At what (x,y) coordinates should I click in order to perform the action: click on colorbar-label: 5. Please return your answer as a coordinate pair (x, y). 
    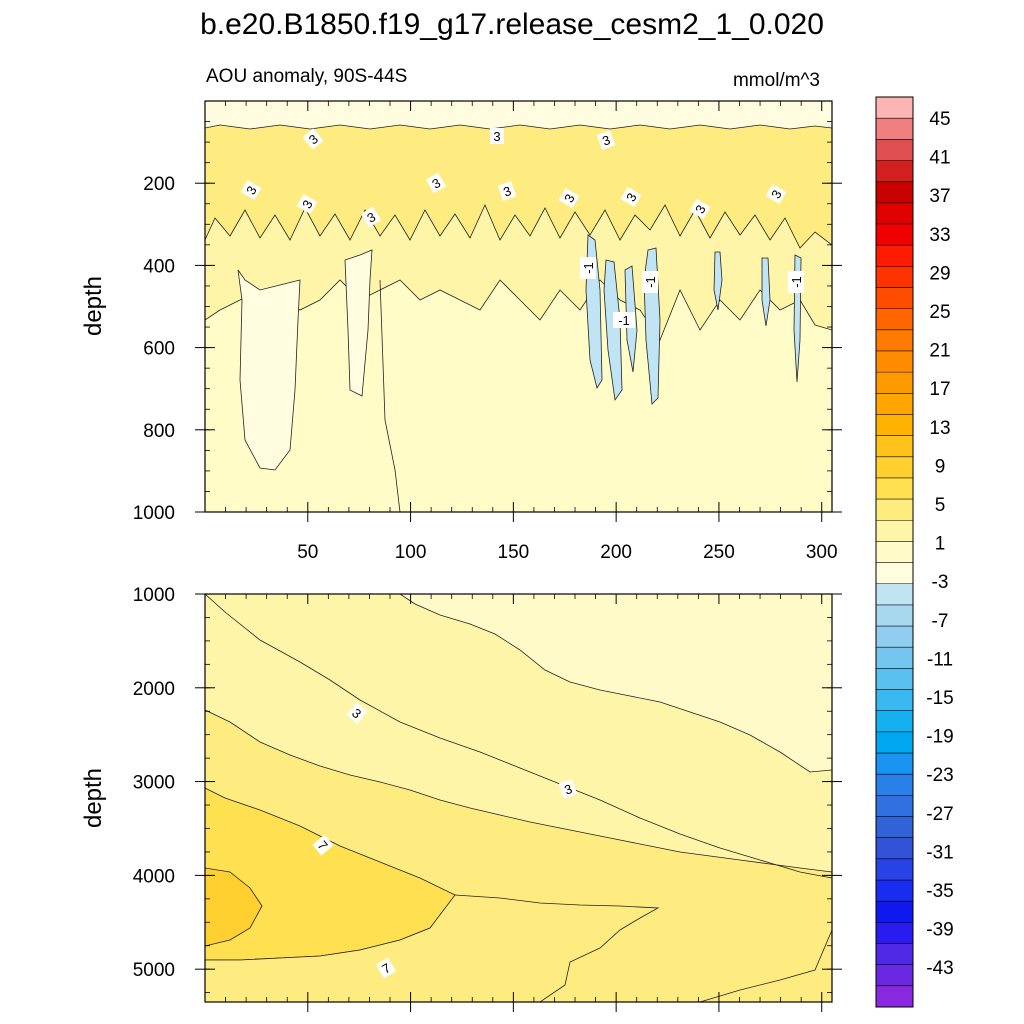
    Looking at the image, I should click on (940, 505).